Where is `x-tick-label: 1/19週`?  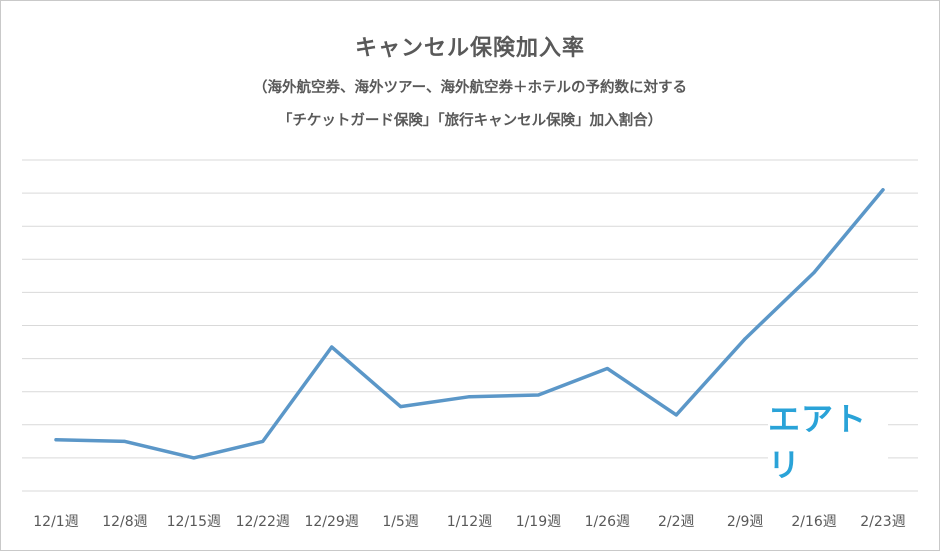 x-tick-label: 1/19週 is located at coordinates (538, 522).